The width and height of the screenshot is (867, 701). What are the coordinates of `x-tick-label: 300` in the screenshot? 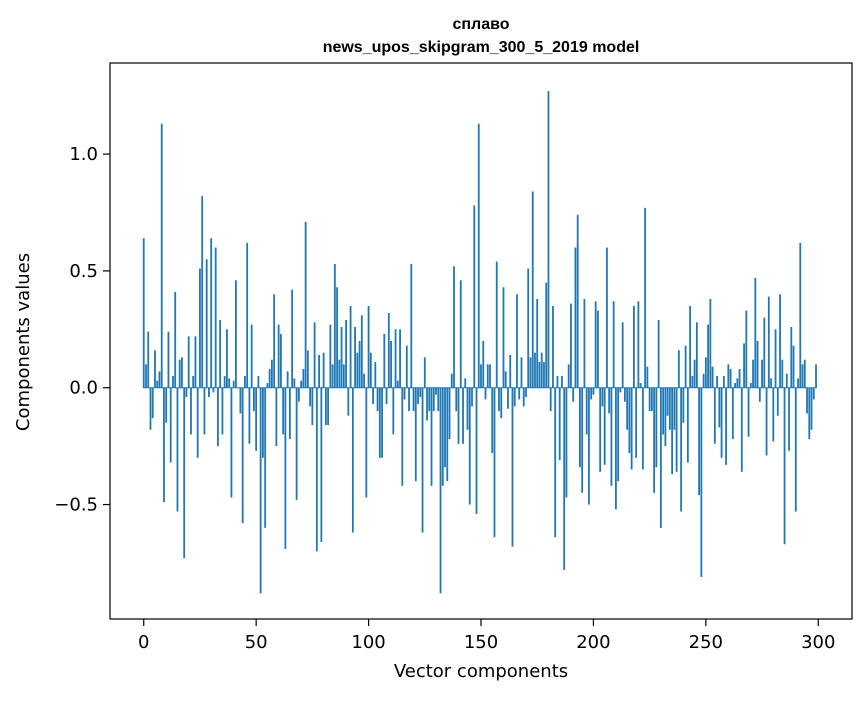 It's located at (818, 642).